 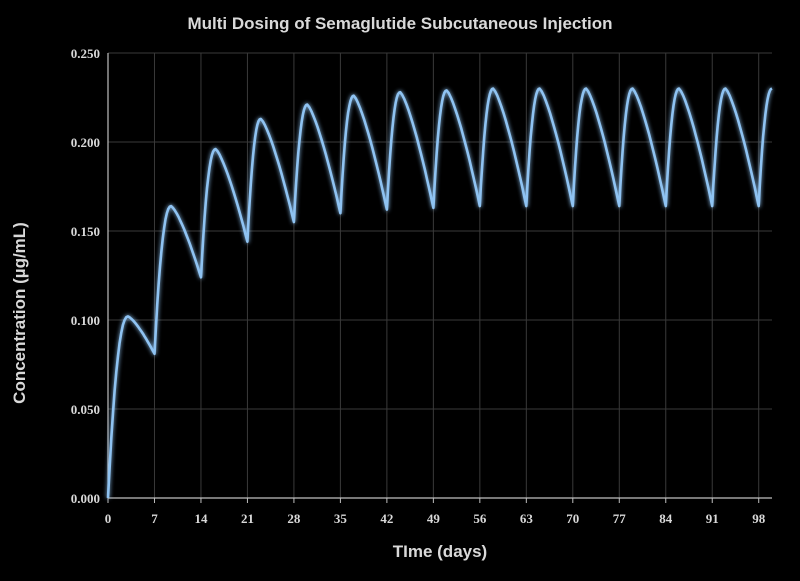 I want to click on x-tick-label: 56, so click(x=480, y=518).